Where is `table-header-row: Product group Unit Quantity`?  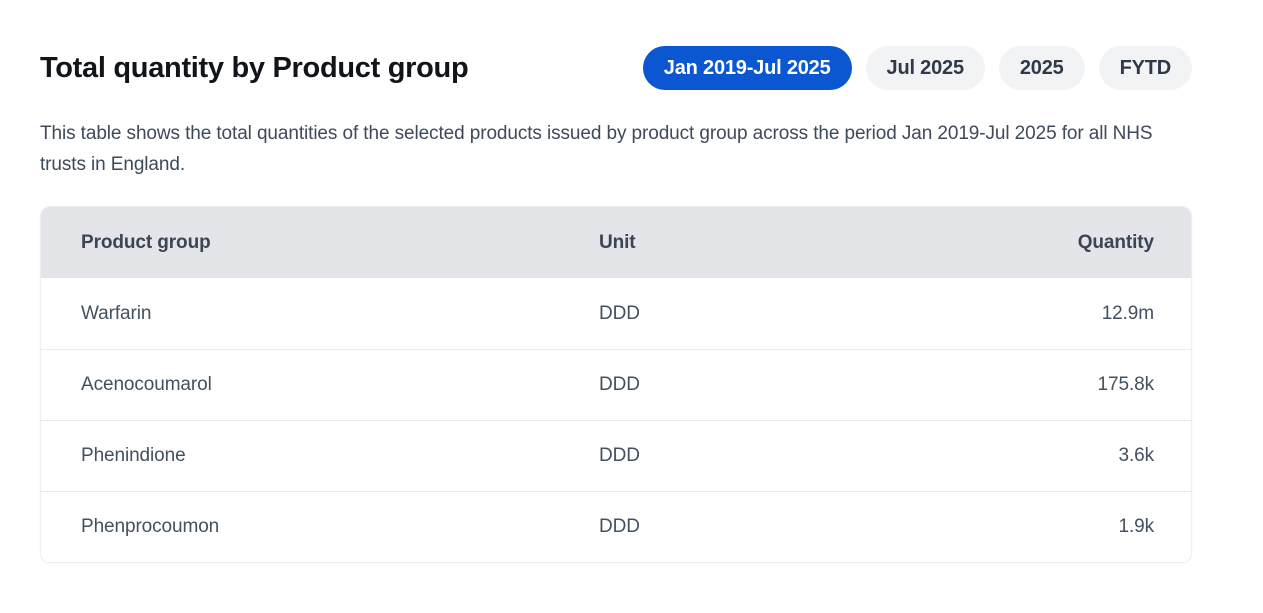 table-header-row: Product group Unit Quantity is located at coordinates (616, 242).